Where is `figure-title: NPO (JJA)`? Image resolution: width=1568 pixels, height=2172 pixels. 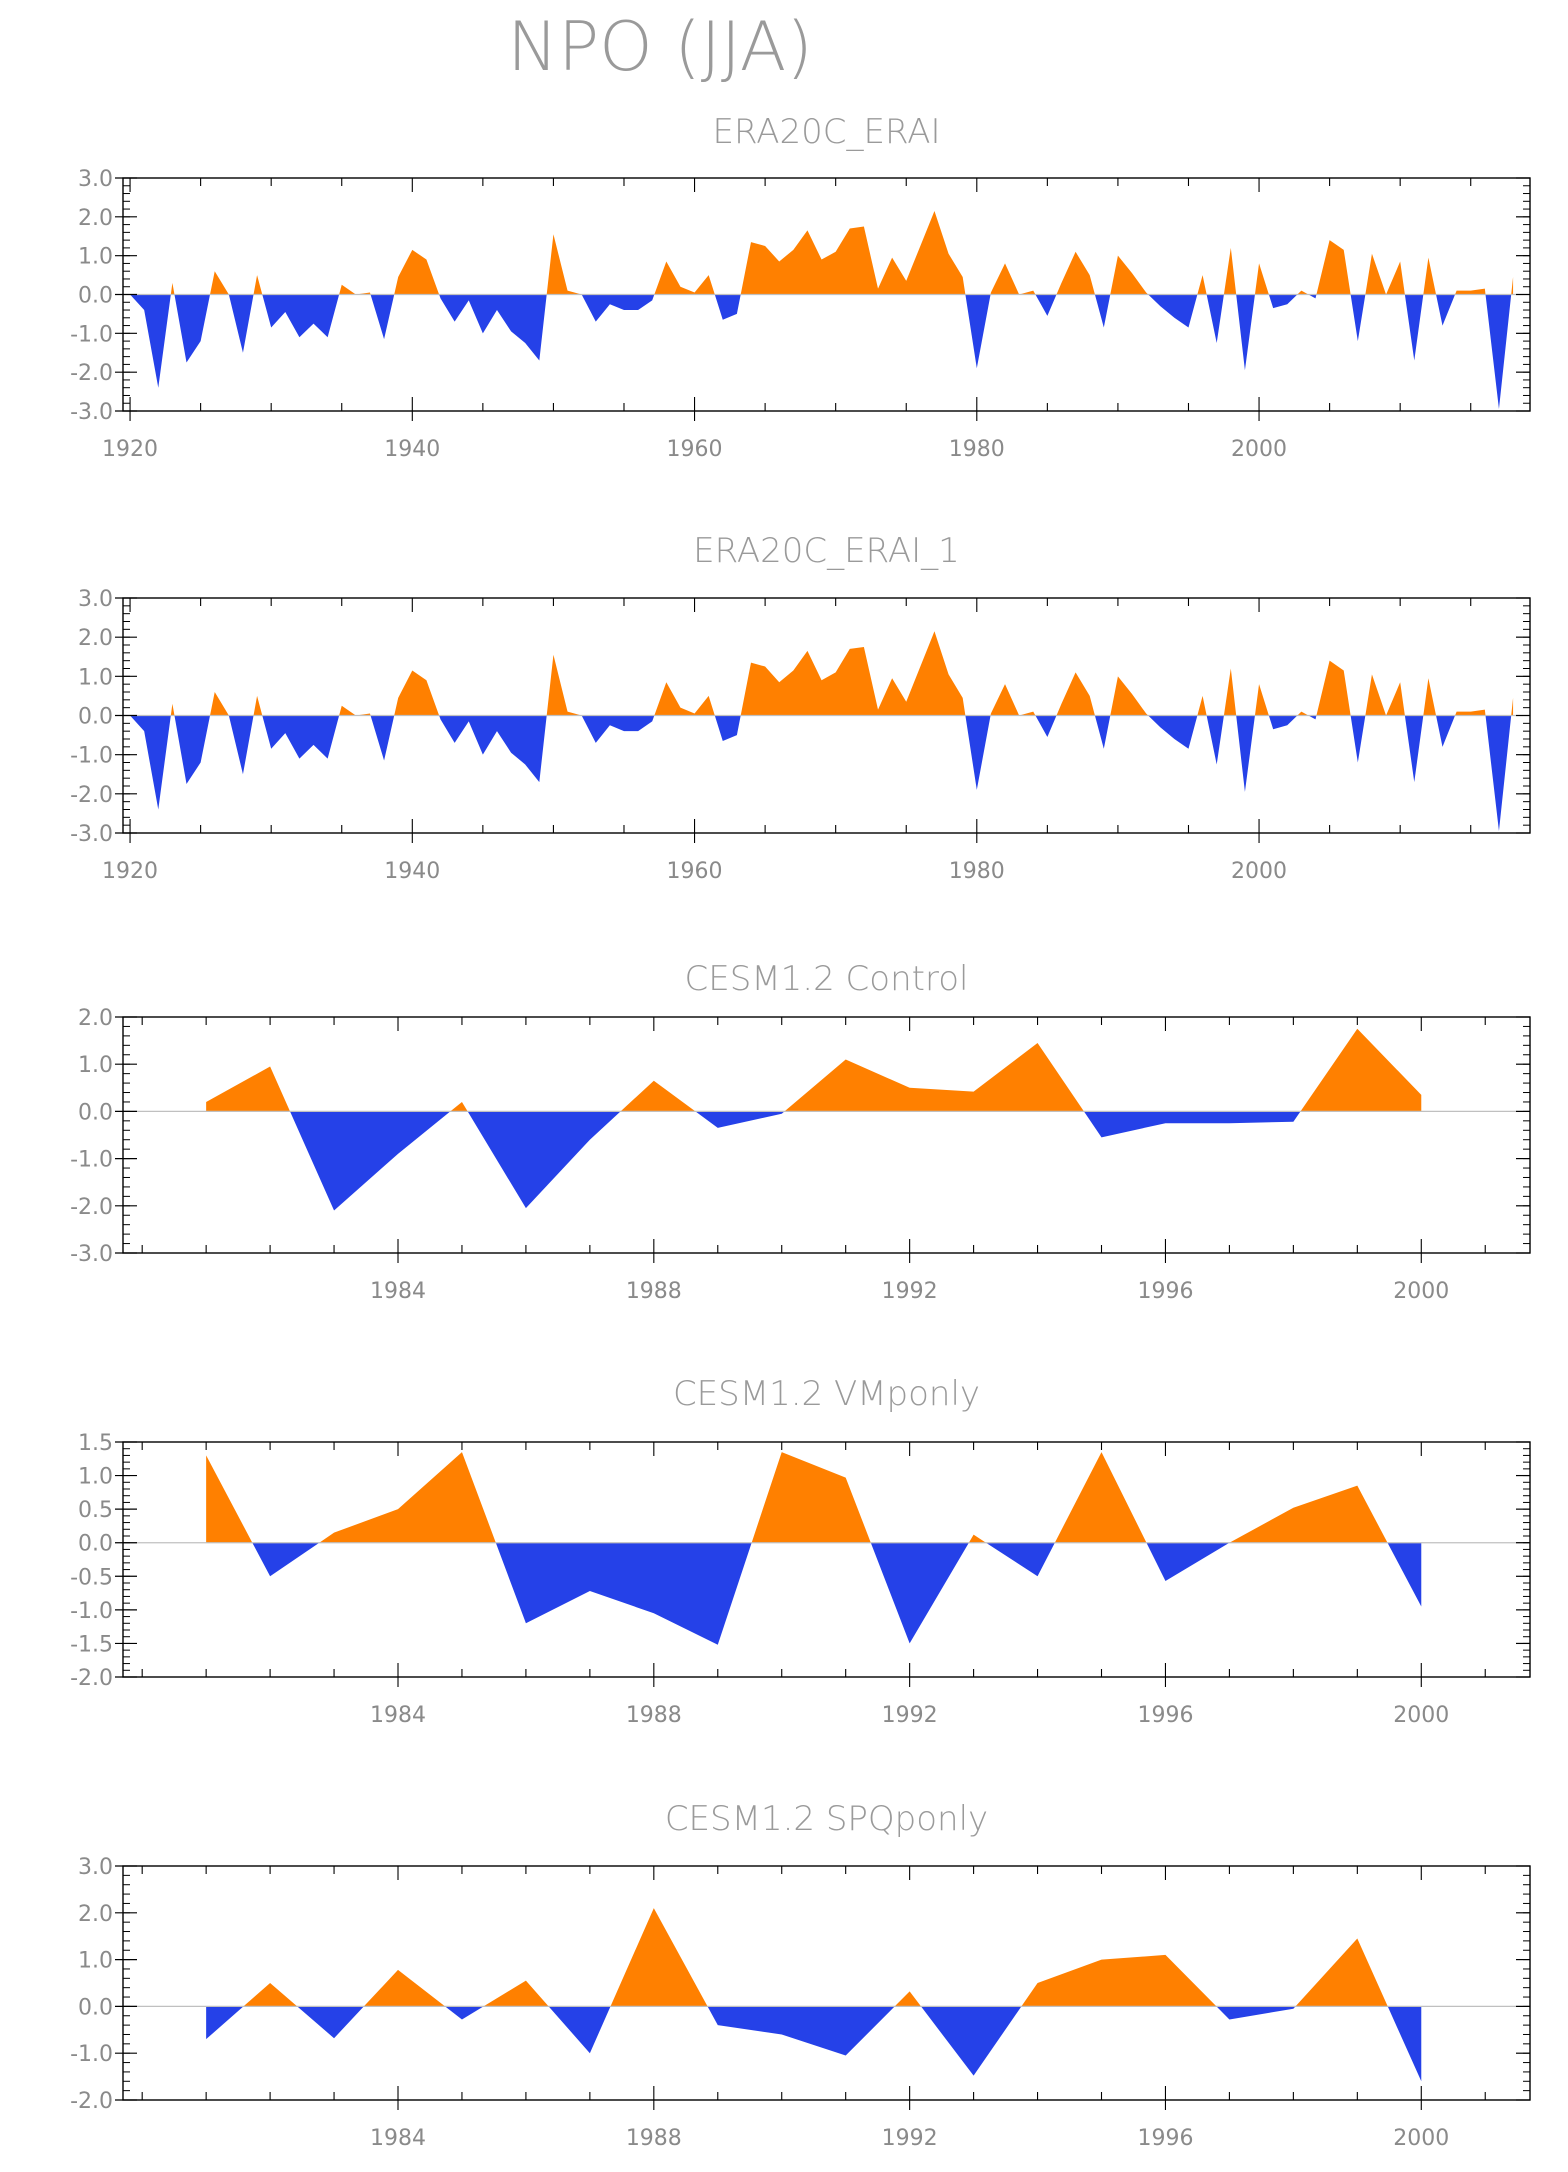
figure-title: NPO (JJA) is located at coordinates (660, 47).